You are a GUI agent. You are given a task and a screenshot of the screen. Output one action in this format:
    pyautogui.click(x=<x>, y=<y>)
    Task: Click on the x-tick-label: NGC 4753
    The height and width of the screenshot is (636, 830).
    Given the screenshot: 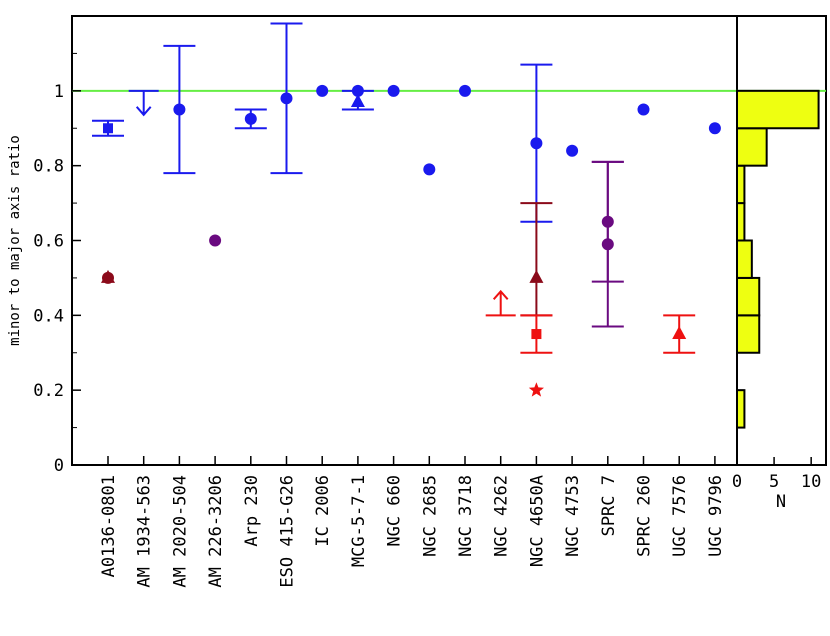 What is the action you would take?
    pyautogui.click(x=573, y=516)
    